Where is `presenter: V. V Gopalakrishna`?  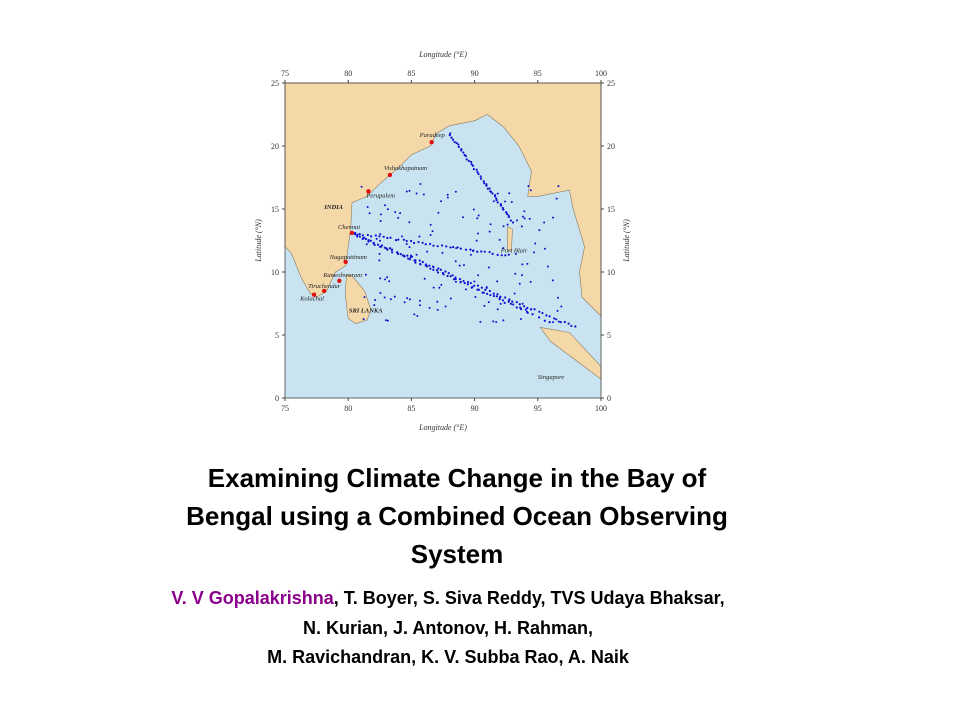 presenter: V. V Gopalakrishna is located at coordinates (252, 598).